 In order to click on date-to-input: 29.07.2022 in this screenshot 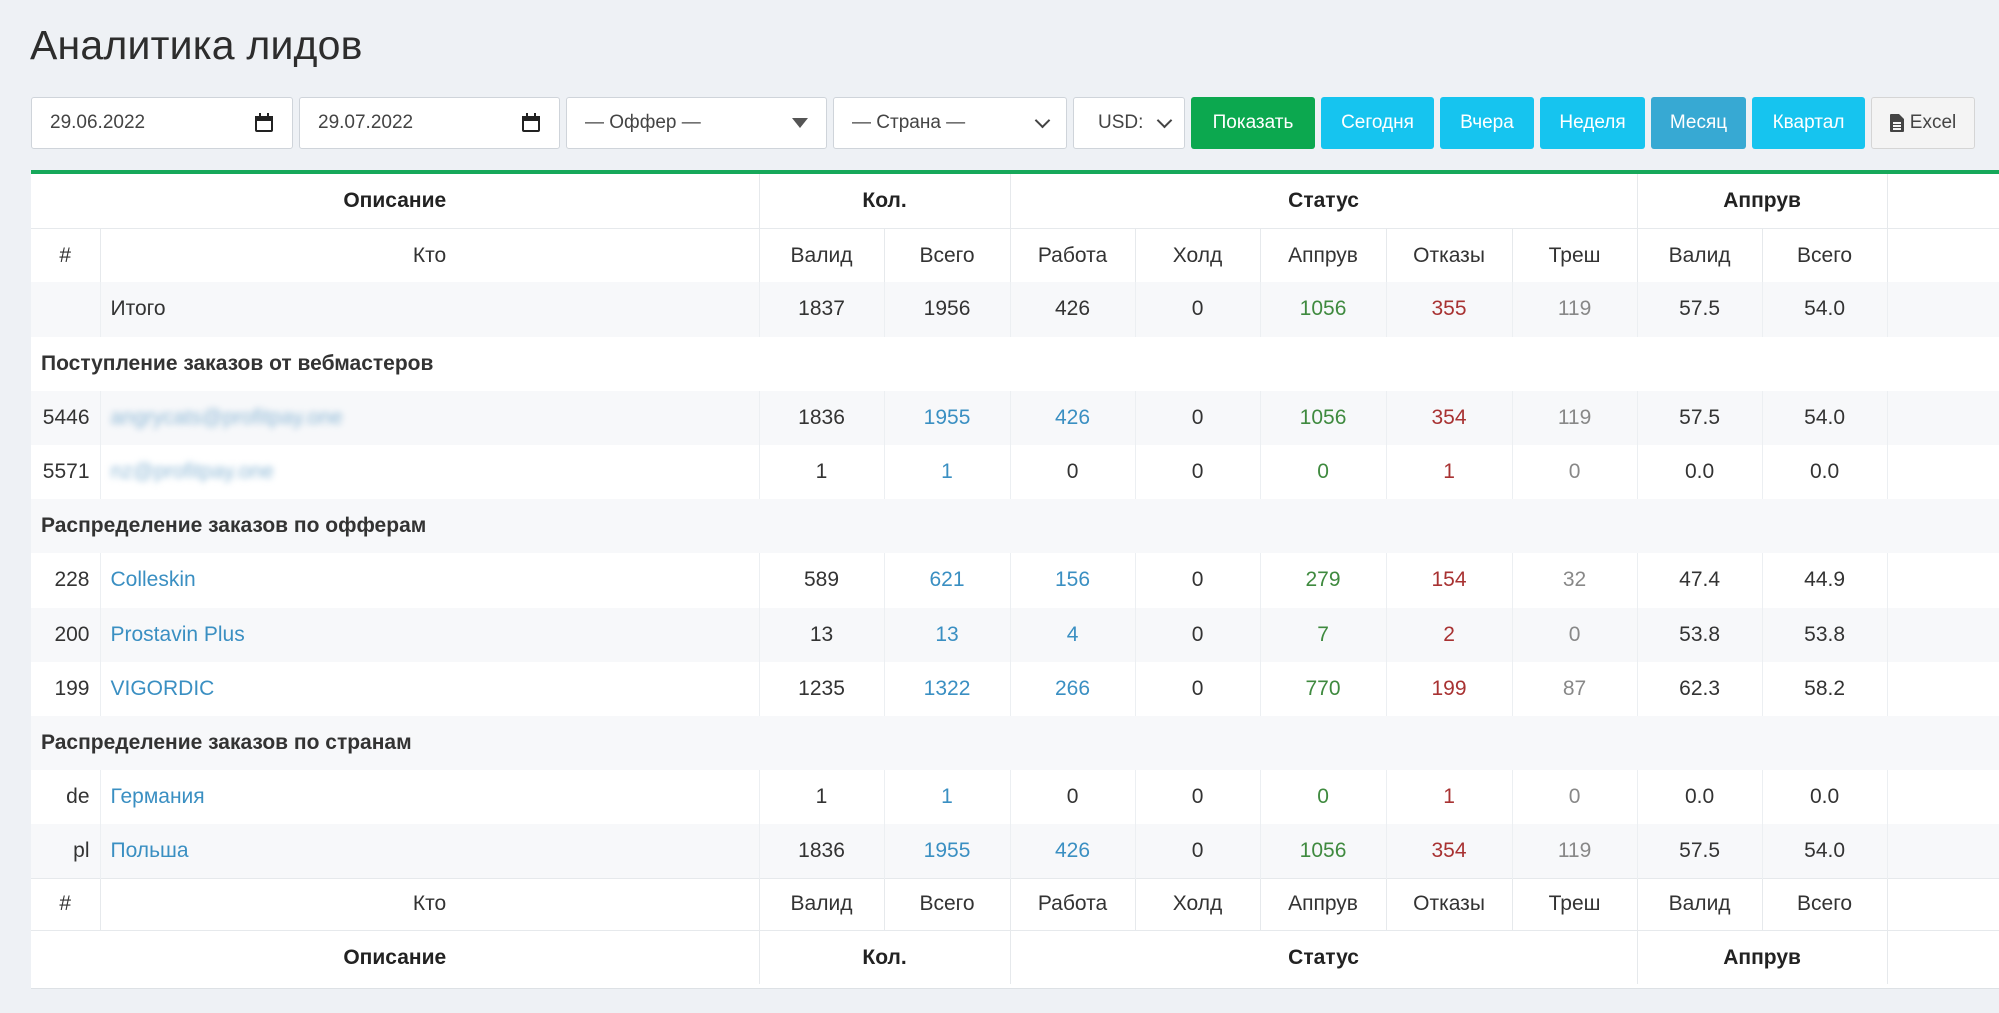, I will do `click(429, 123)`.